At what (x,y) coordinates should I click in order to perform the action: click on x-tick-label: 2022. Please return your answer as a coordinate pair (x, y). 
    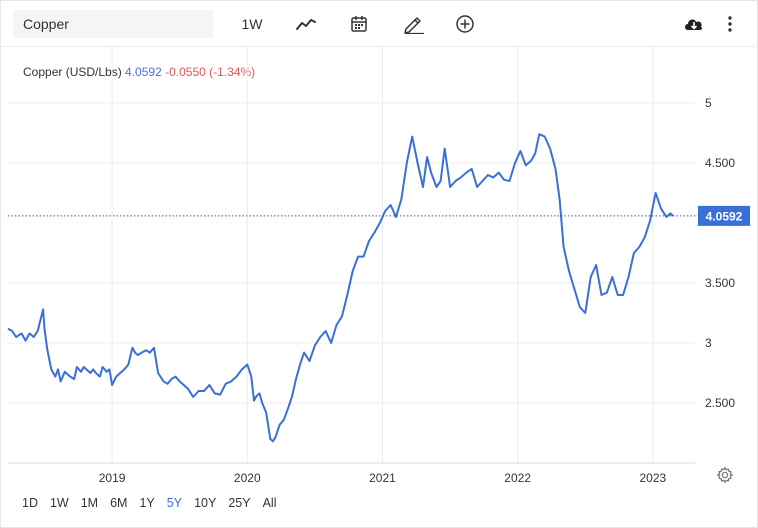
    Looking at the image, I should click on (517, 478).